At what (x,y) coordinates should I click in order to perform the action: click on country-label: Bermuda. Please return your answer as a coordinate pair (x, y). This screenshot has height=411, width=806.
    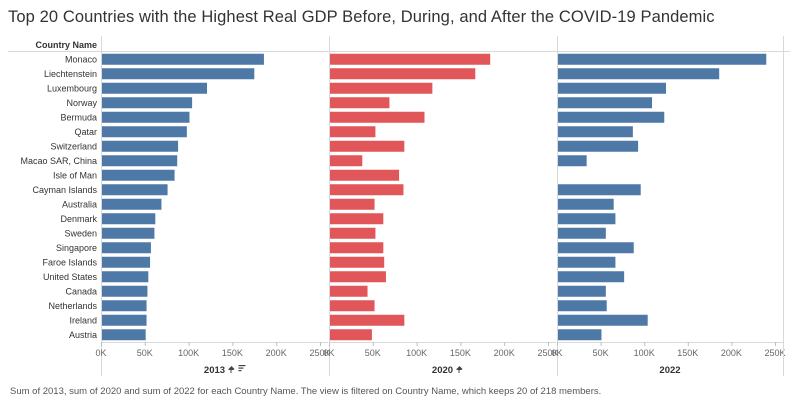
    Looking at the image, I should click on (78, 118).